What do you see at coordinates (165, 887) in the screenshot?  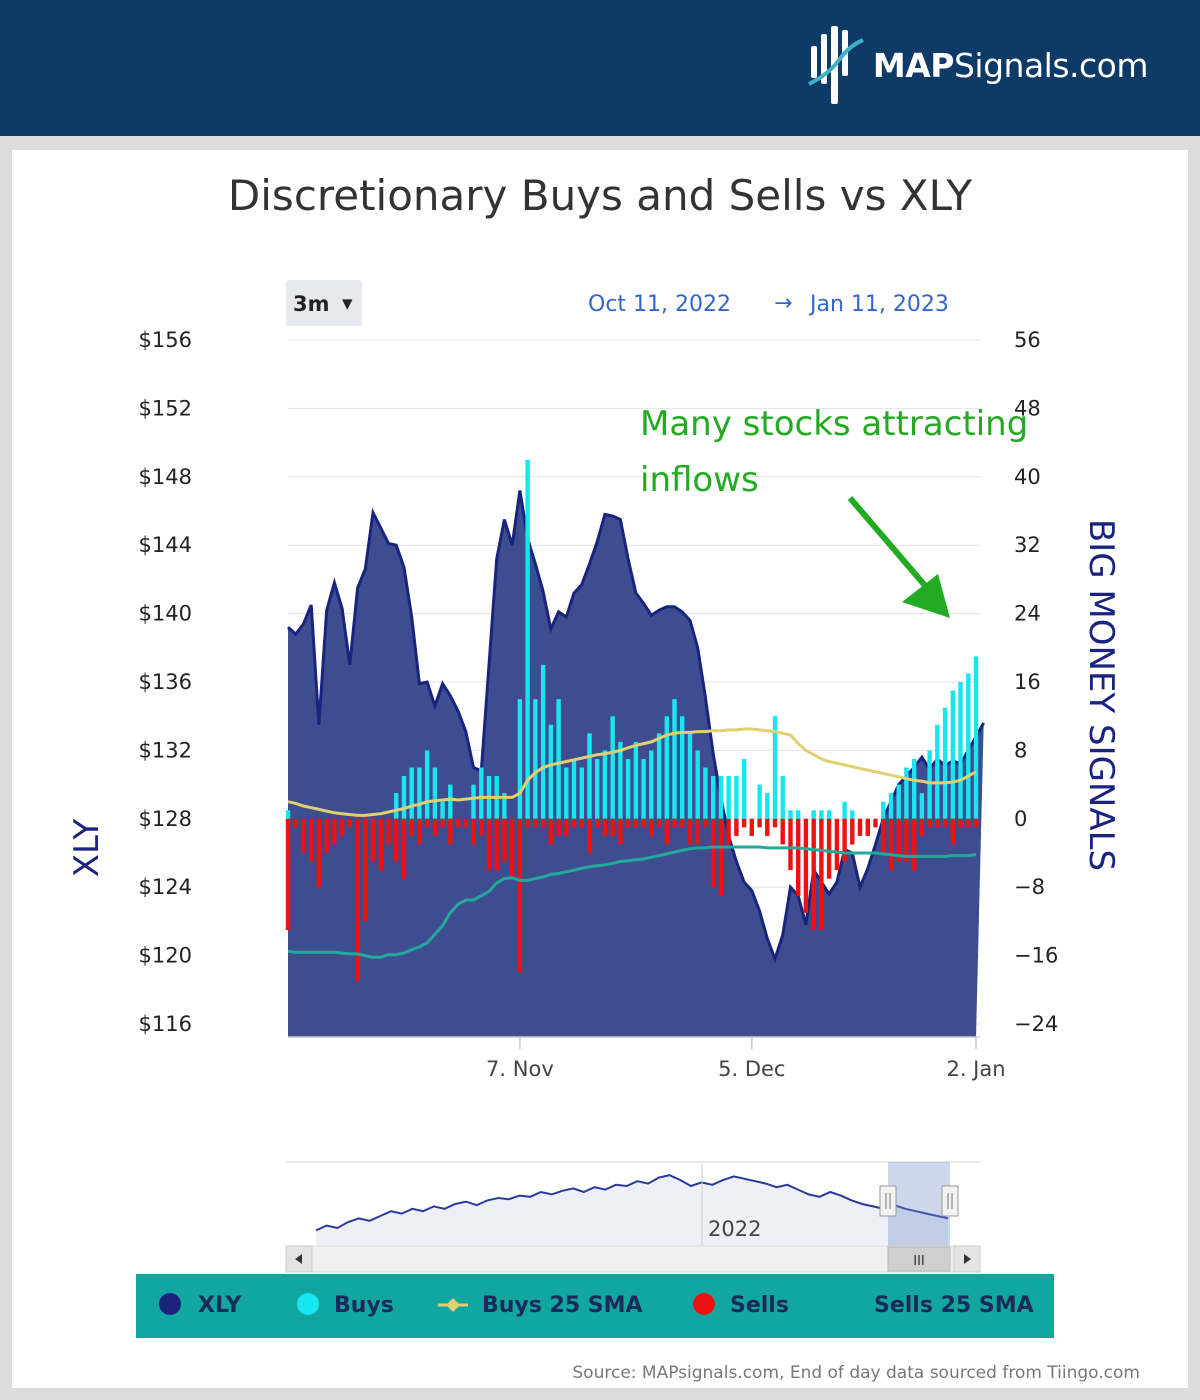 I see `left-tick-label: $124` at bounding box center [165, 887].